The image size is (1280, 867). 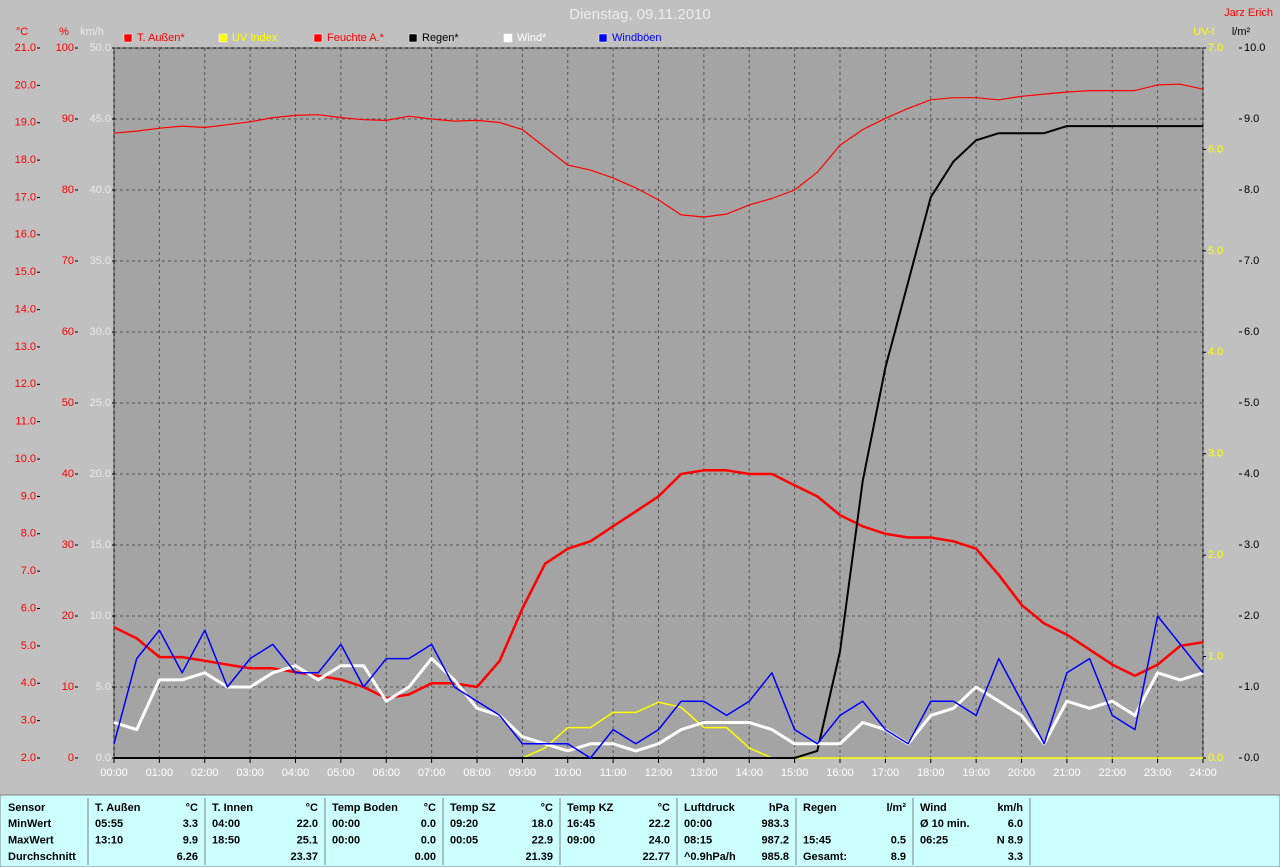 What do you see at coordinates (698, 840) in the screenshot?
I see `table-cell: 08:15` at bounding box center [698, 840].